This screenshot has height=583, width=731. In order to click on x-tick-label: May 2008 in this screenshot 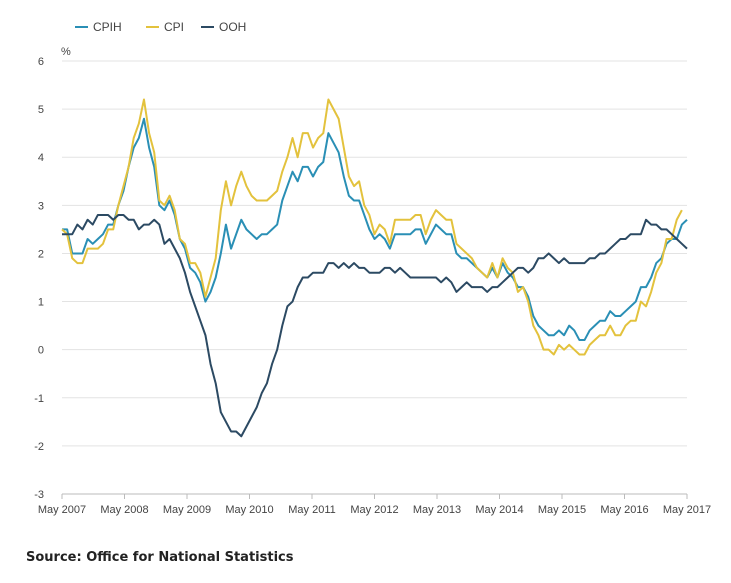, I will do `click(124, 510)`.